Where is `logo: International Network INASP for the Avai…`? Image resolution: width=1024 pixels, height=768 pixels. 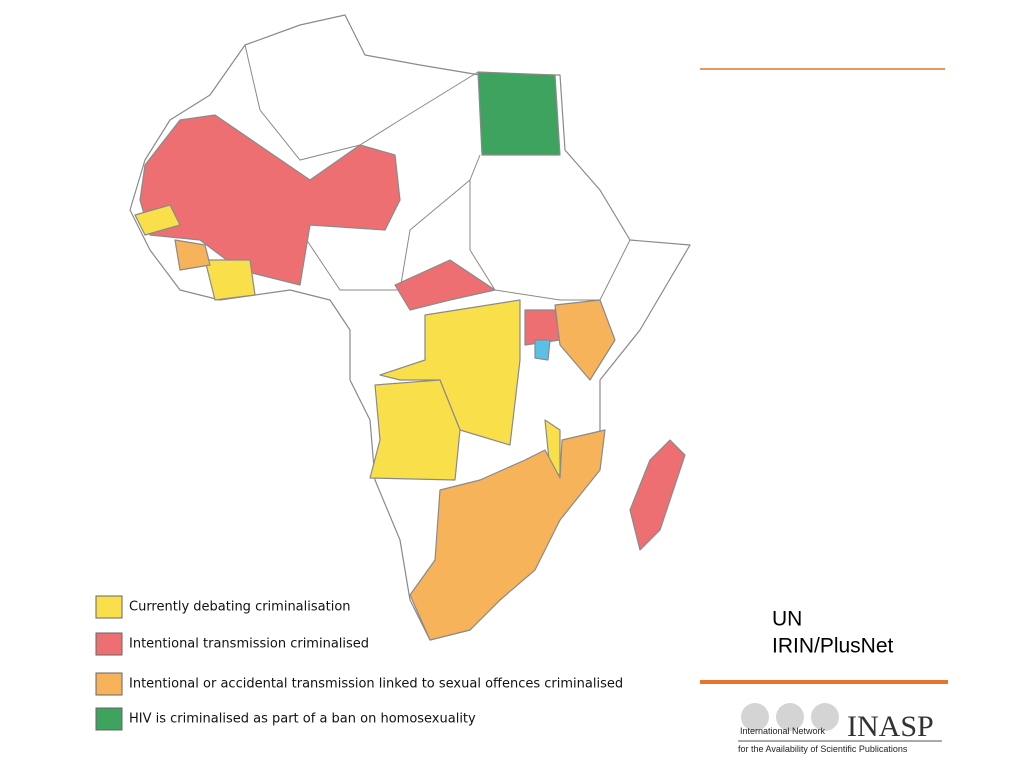 logo: International Network INASP for the Avai… is located at coordinates (840, 728).